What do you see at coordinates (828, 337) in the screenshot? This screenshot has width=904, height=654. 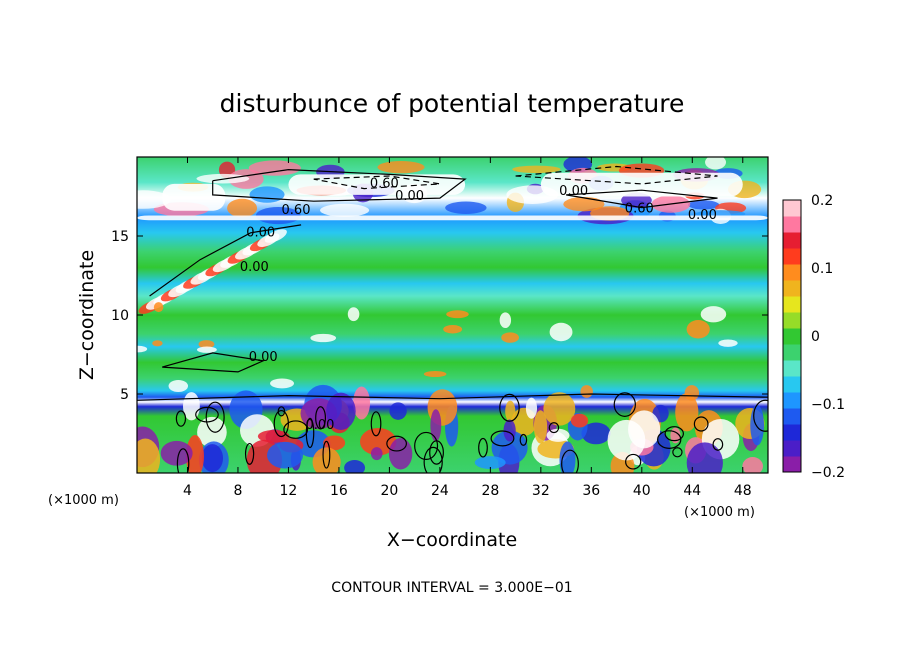 I see `colorbar-ticks: 0.2 0.1 0 −0.1 −0.2` at bounding box center [828, 337].